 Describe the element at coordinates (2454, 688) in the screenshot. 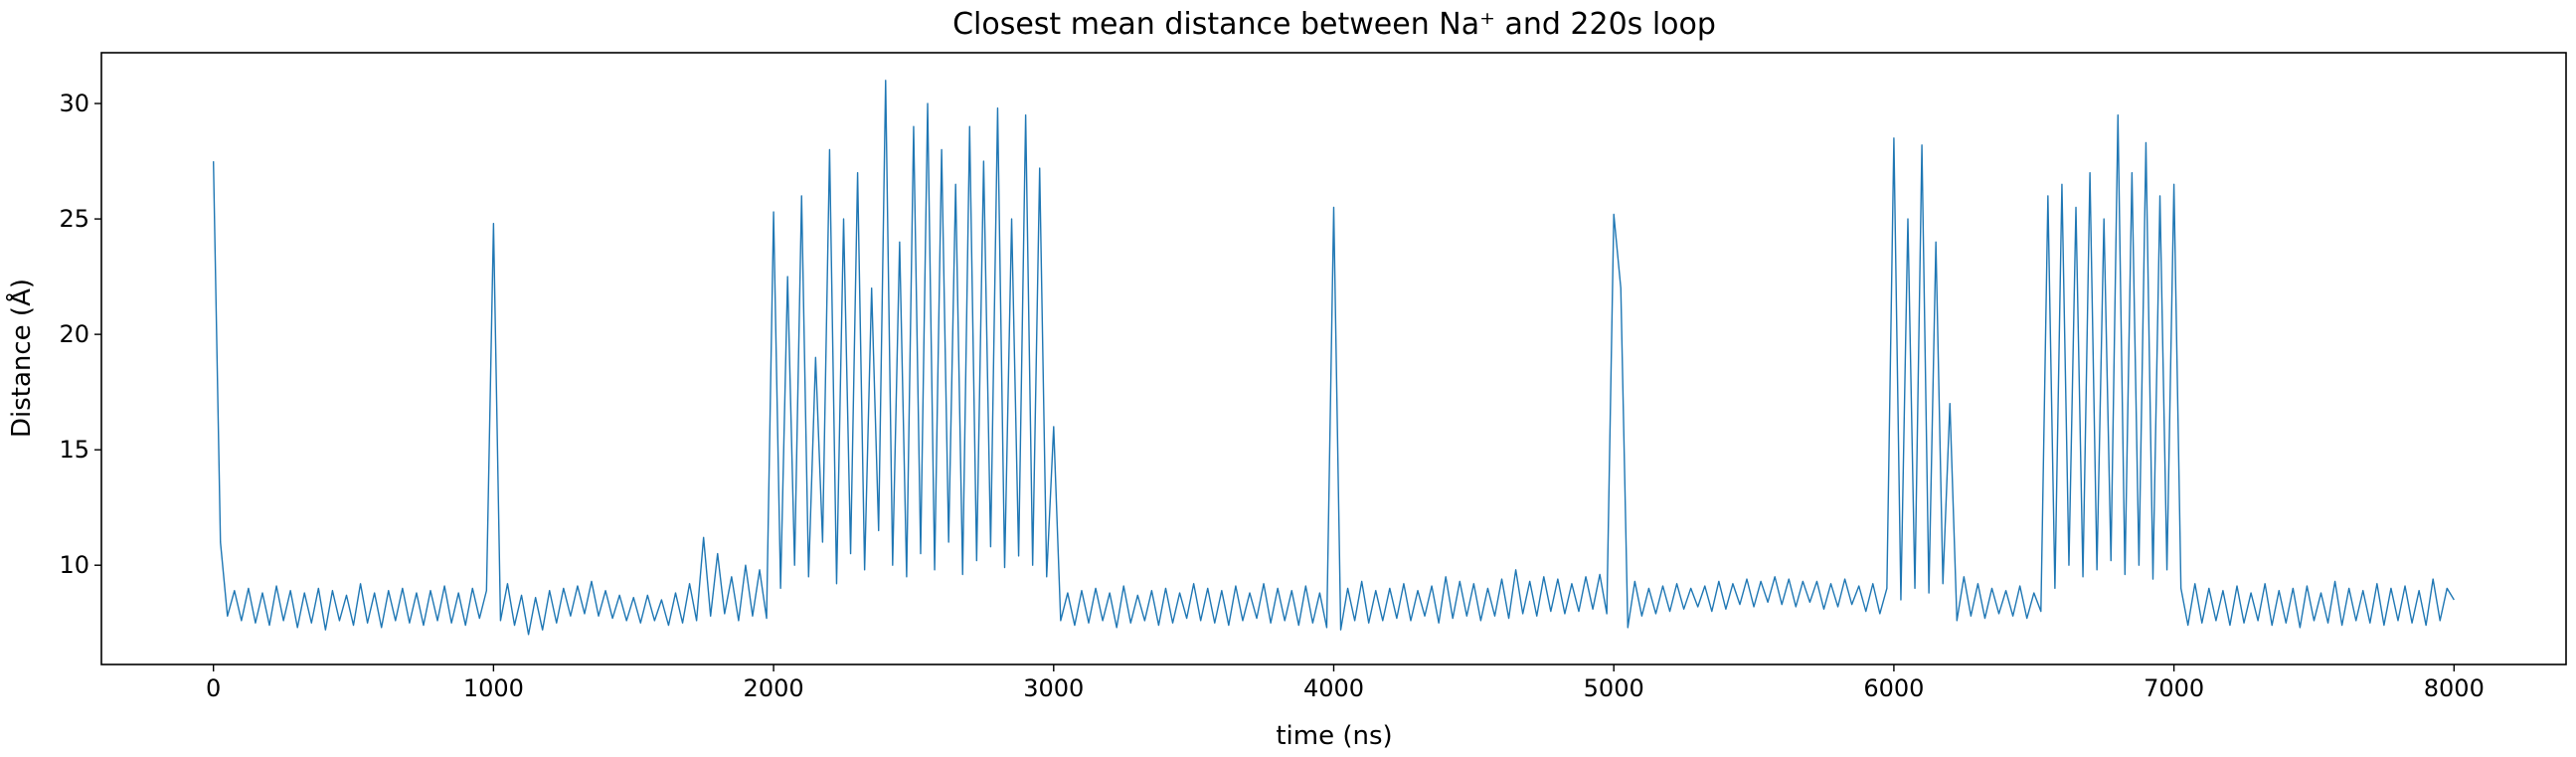

I see `x-tick-label: 8000` at that location.